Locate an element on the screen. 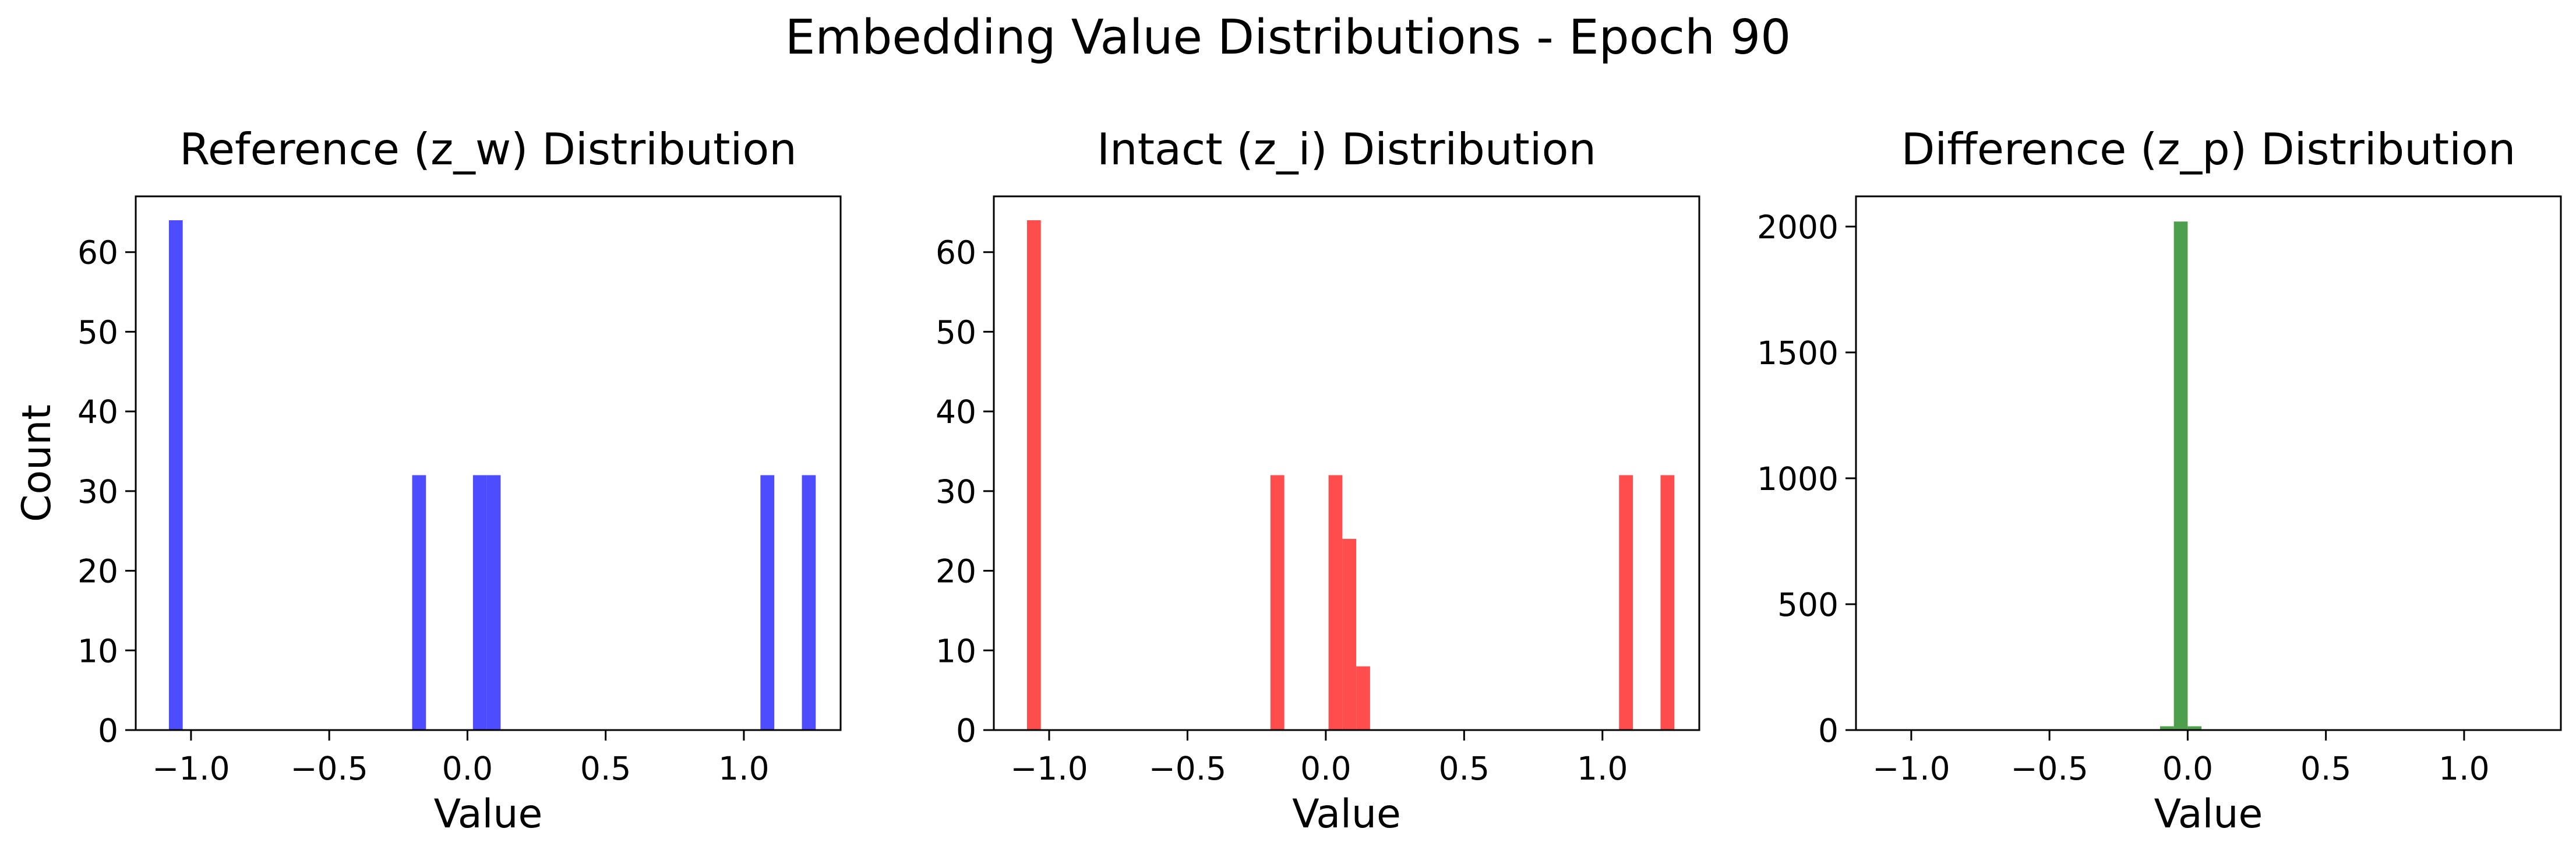 The width and height of the screenshot is (2576, 853). figure-title: Embedding Value Distributions - Epoch 90 is located at coordinates (1288, 37).